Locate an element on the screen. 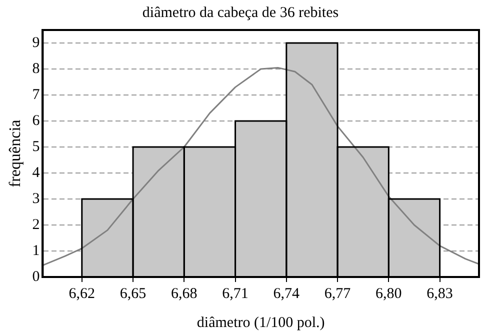 The width and height of the screenshot is (485, 336). x-tick-label: 6,80 is located at coordinates (389, 294).